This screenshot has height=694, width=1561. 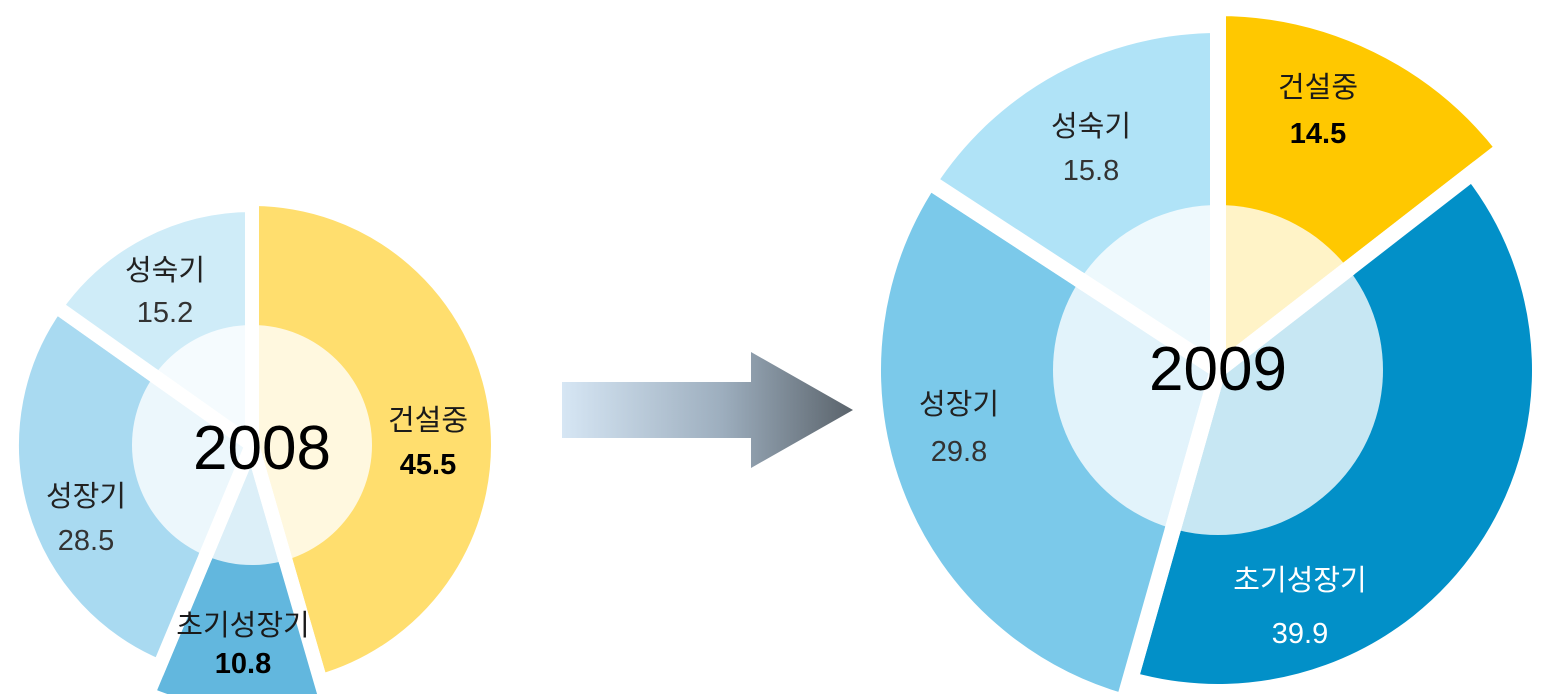 I want to click on slice-value: 10.8, so click(x=243, y=664).